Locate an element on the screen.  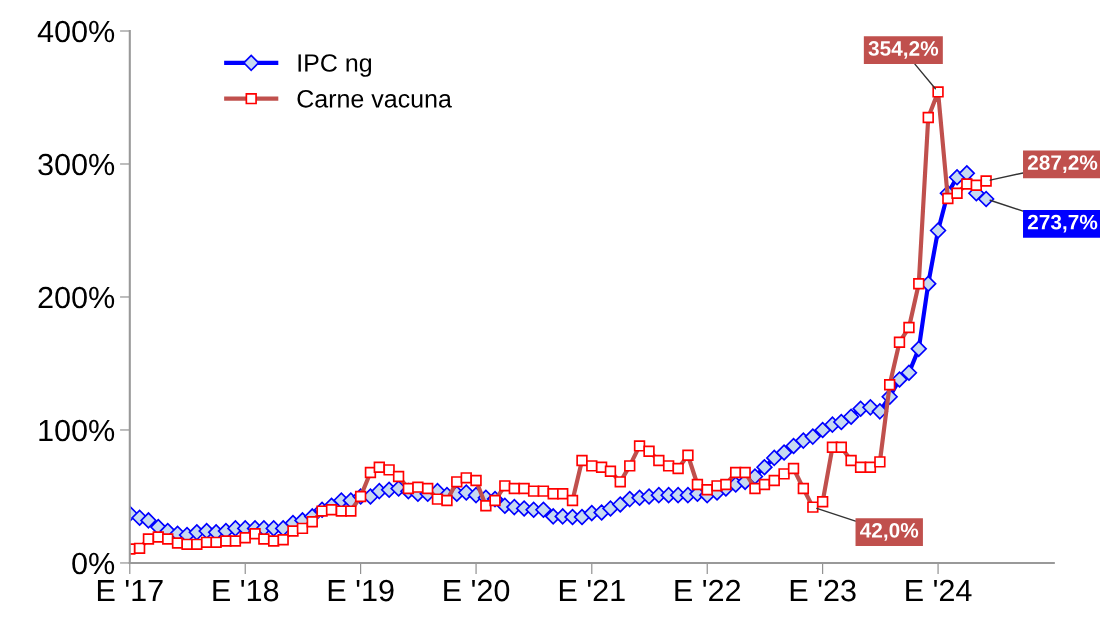
legend-label: IPC ng is located at coordinates (335, 65).